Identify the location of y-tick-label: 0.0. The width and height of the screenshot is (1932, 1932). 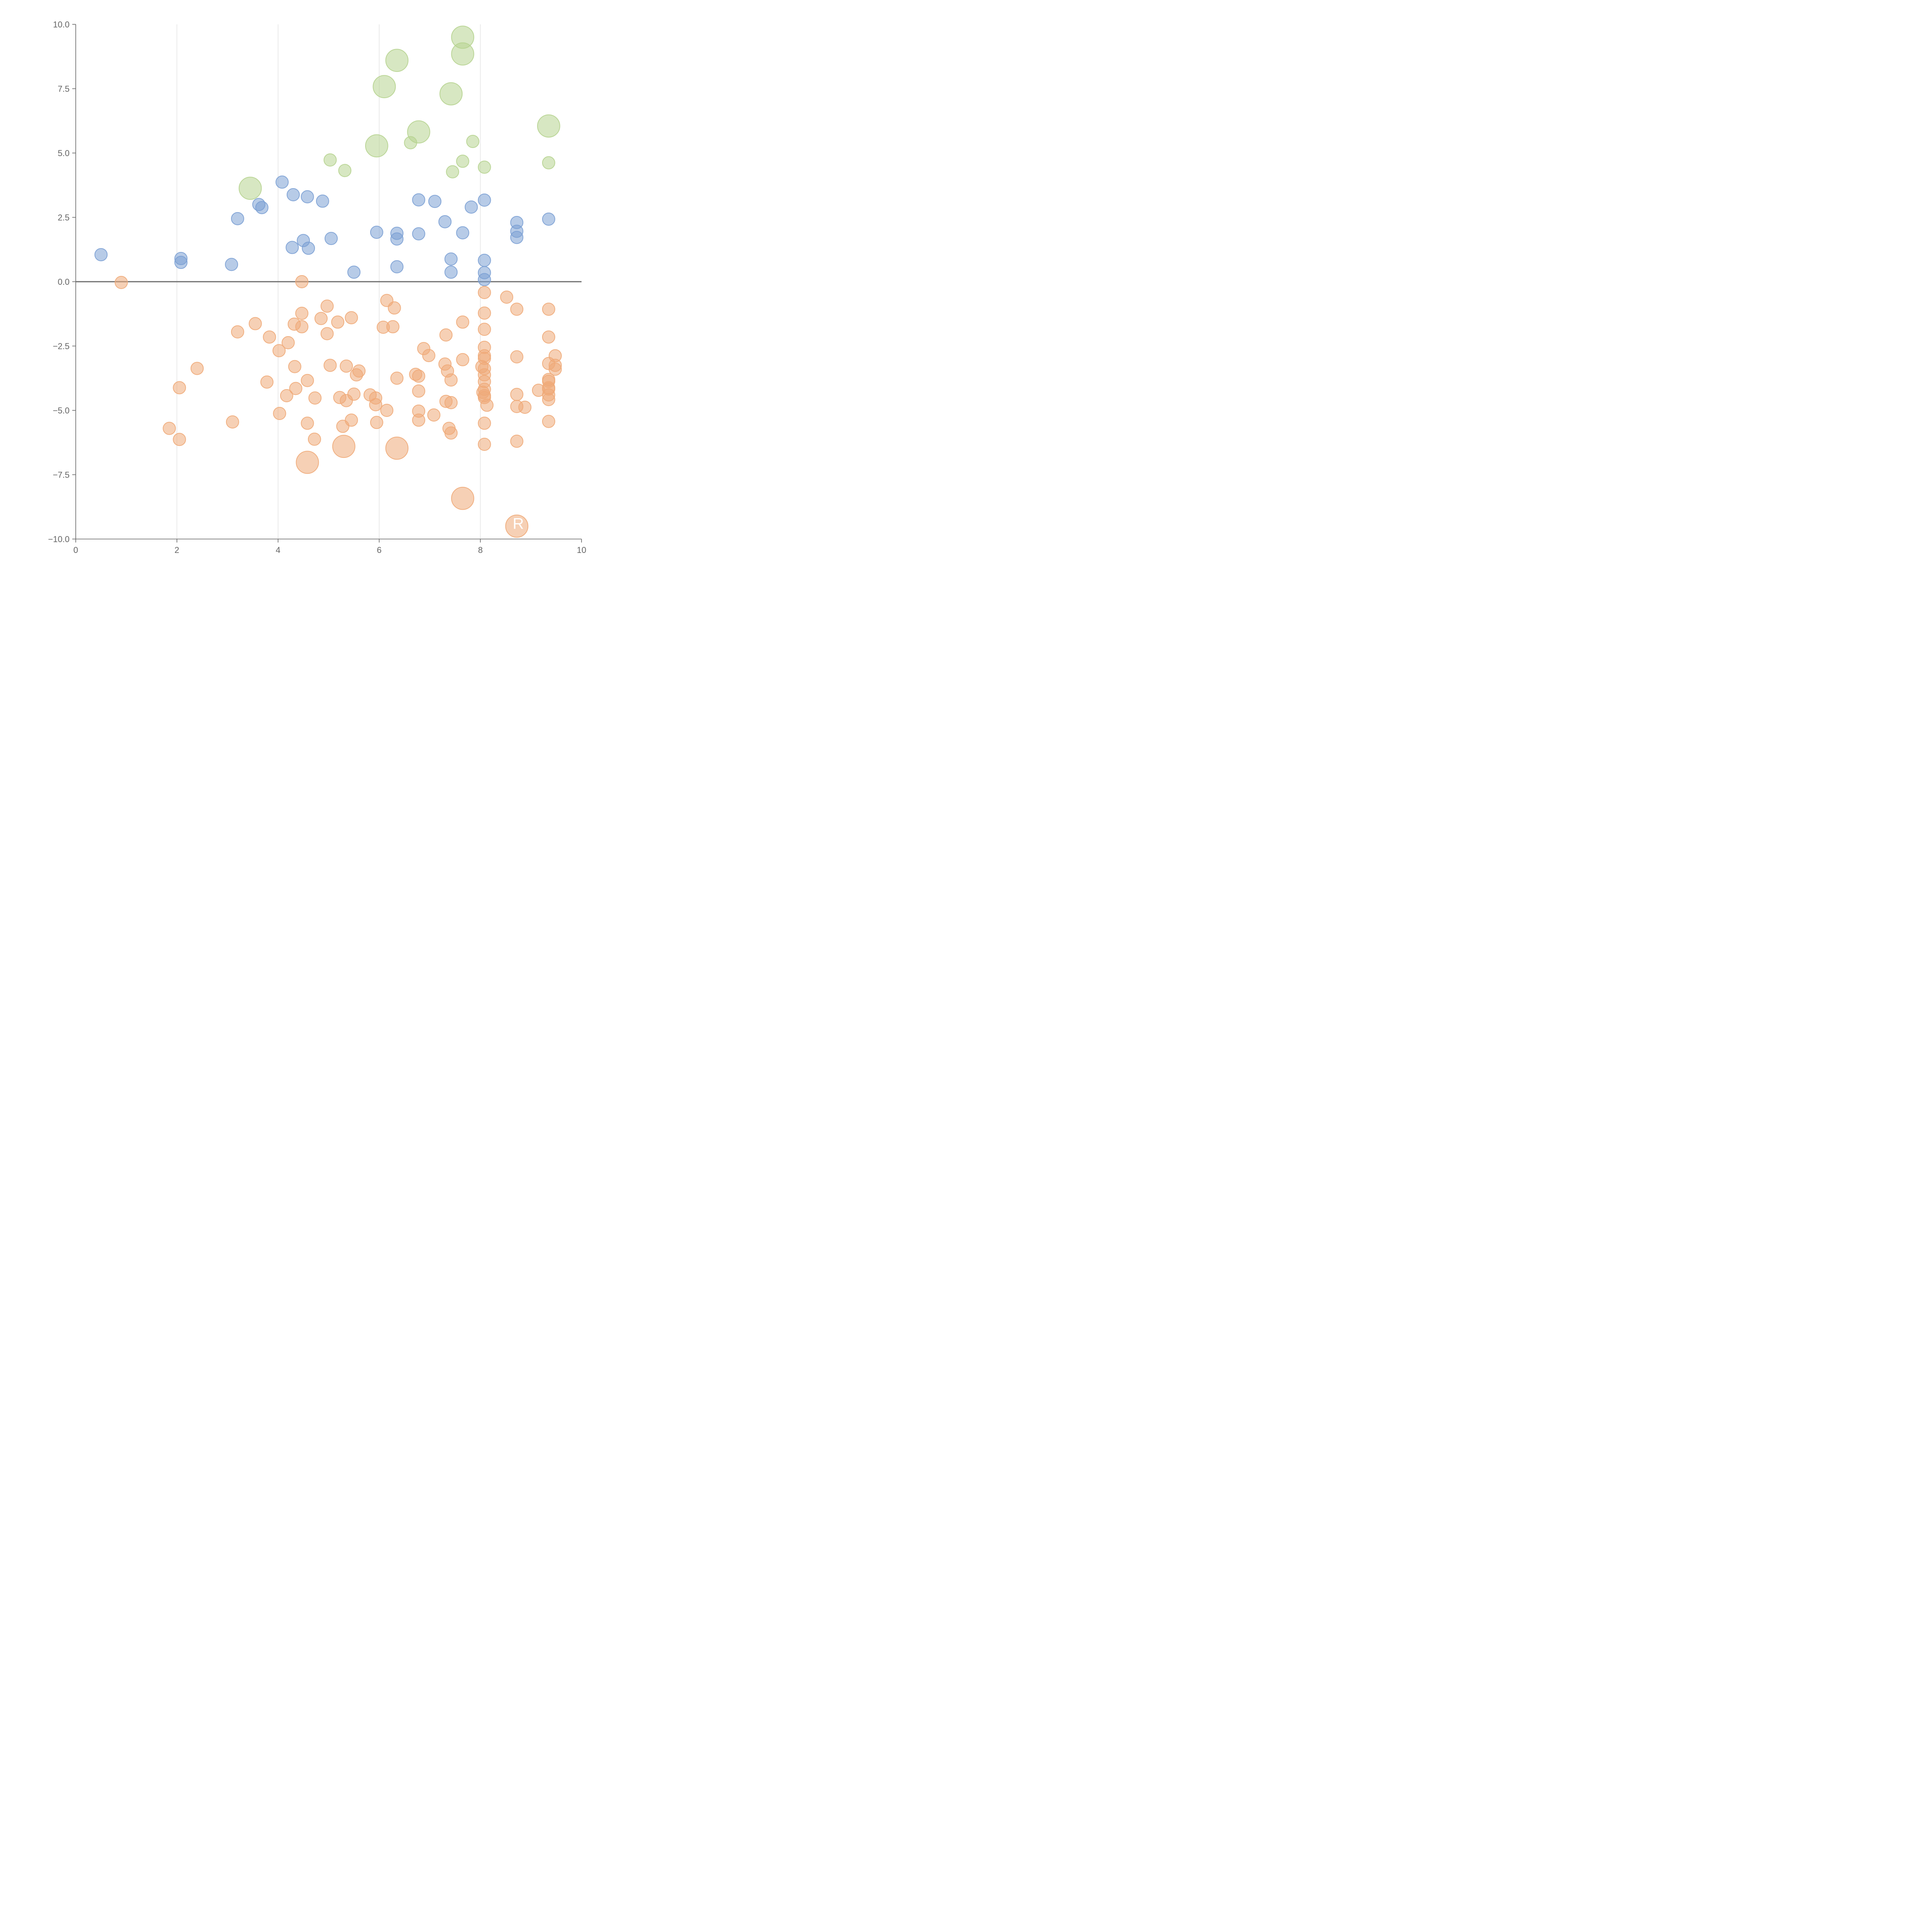
(64, 282).